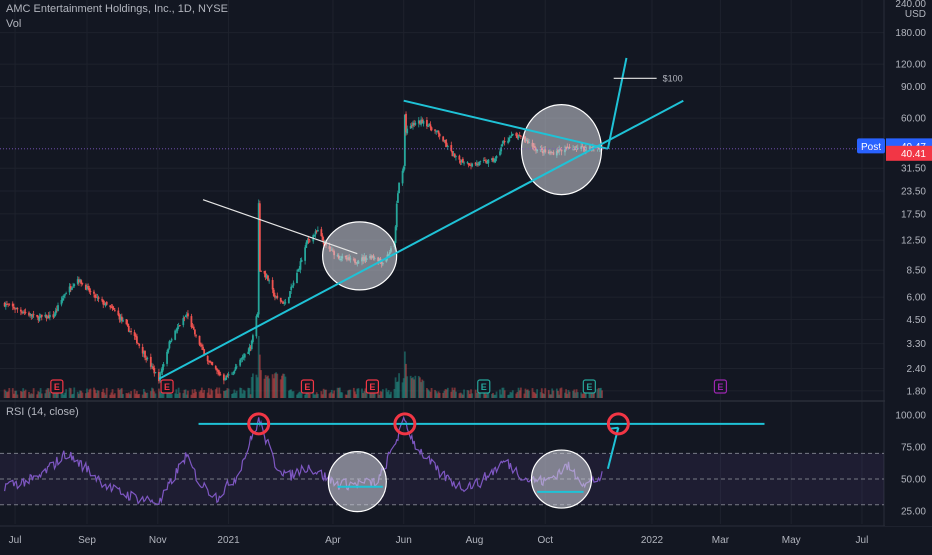 This screenshot has height=555, width=932. I want to click on price-tick-label: 180.00, so click(910, 33).